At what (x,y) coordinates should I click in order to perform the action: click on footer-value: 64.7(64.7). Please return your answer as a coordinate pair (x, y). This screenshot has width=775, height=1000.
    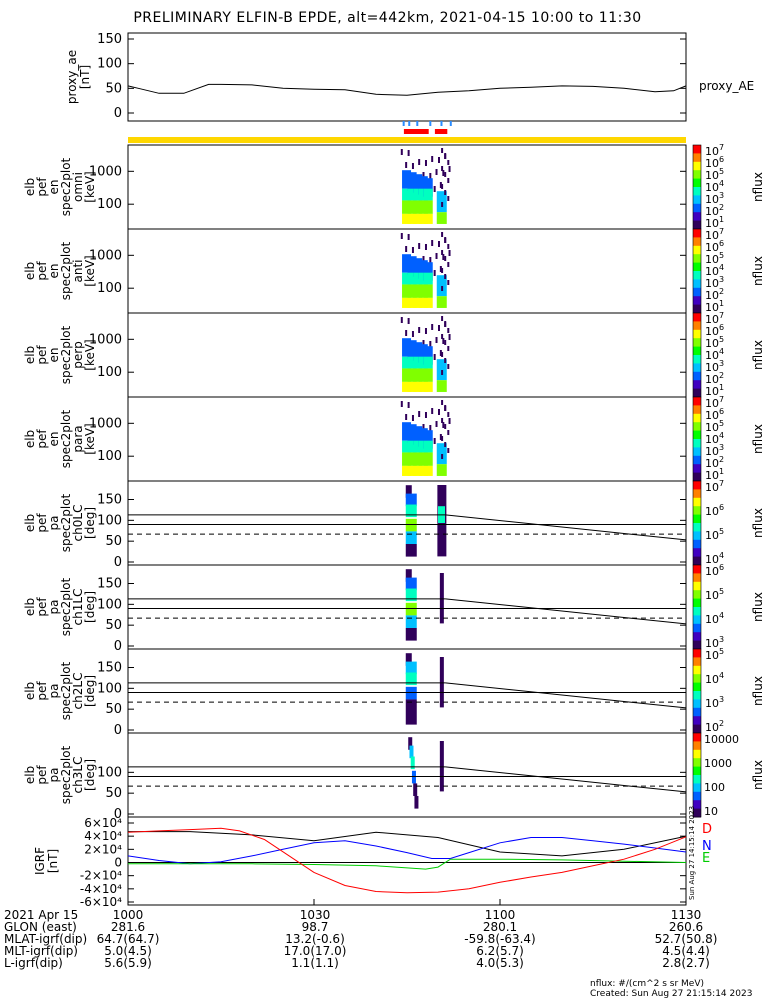
    Looking at the image, I should click on (128, 939).